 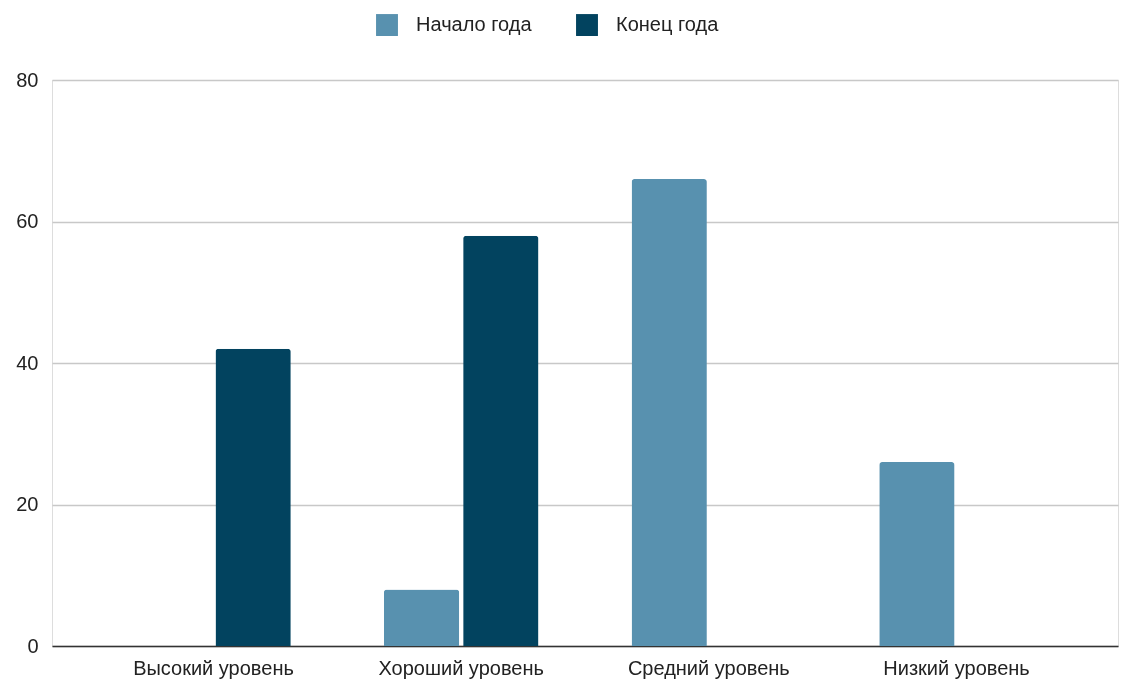 I want to click on x-tick-label: Средний уровень, so click(x=708, y=667).